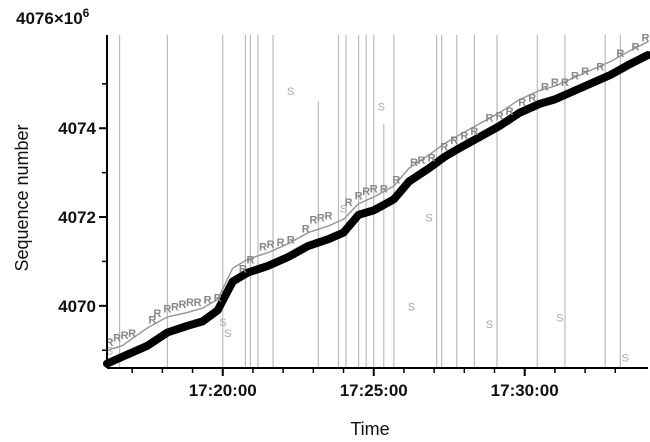 The width and height of the screenshot is (650, 442). What do you see at coordinates (223, 390) in the screenshot?
I see `x-tick-label: 17:20:00` at bounding box center [223, 390].